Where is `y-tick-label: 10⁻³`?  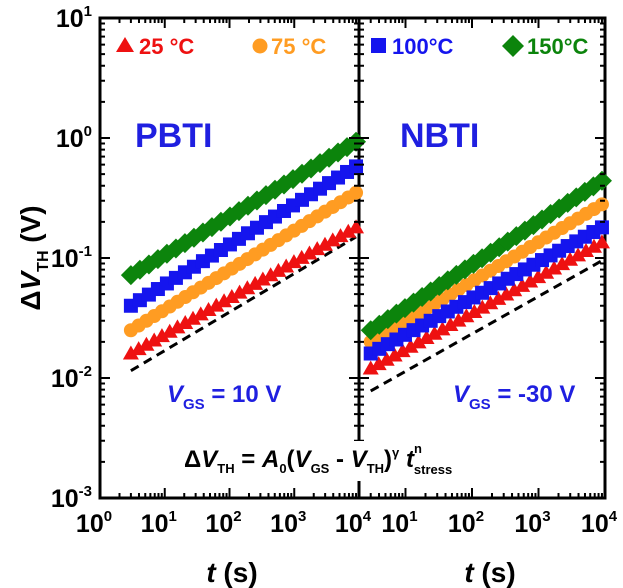
y-tick-label: 10⁻³ is located at coordinates (71, 498).